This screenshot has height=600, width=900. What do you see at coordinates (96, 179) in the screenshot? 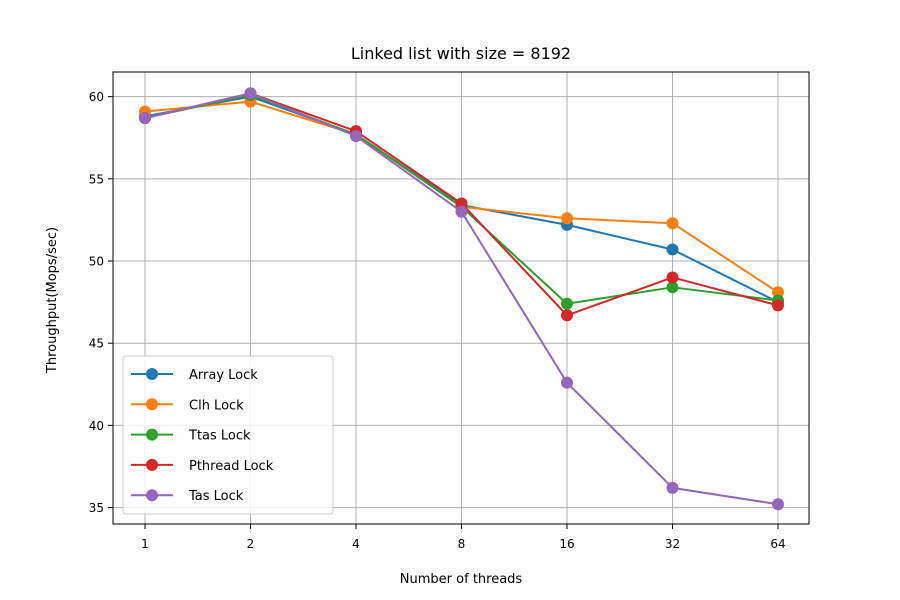
I see `y-tick-label: 55` at bounding box center [96, 179].